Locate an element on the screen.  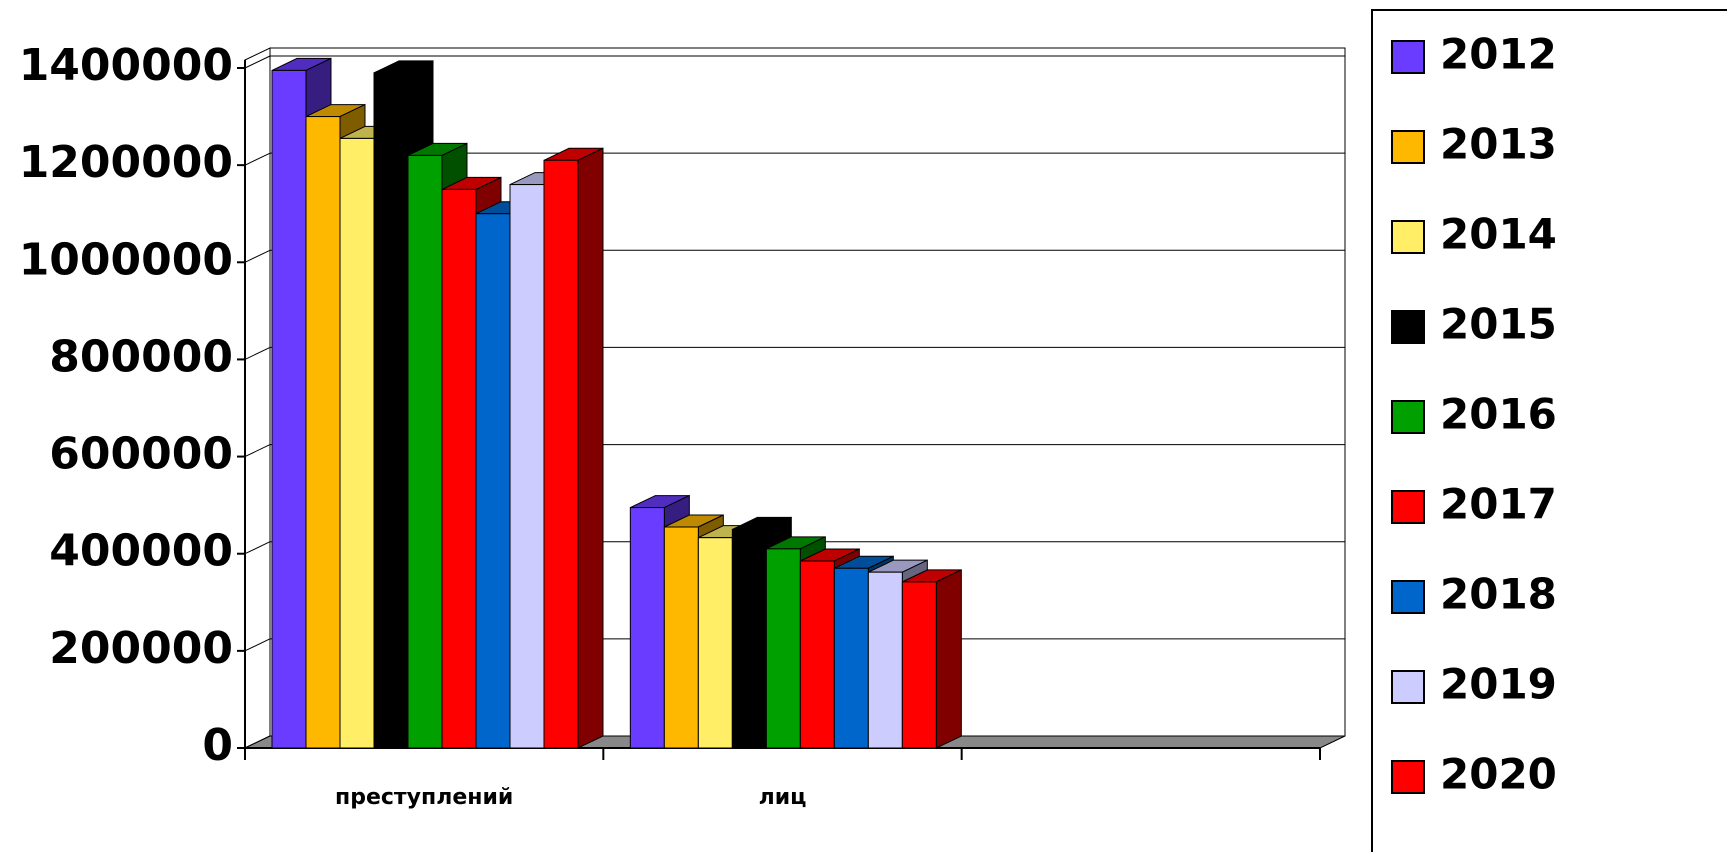
legend-label: 2016 is located at coordinates (1498, 414).